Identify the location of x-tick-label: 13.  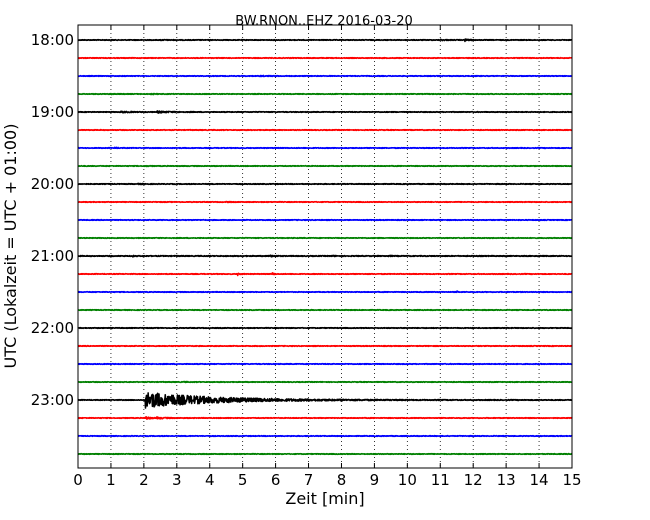
(506, 480).